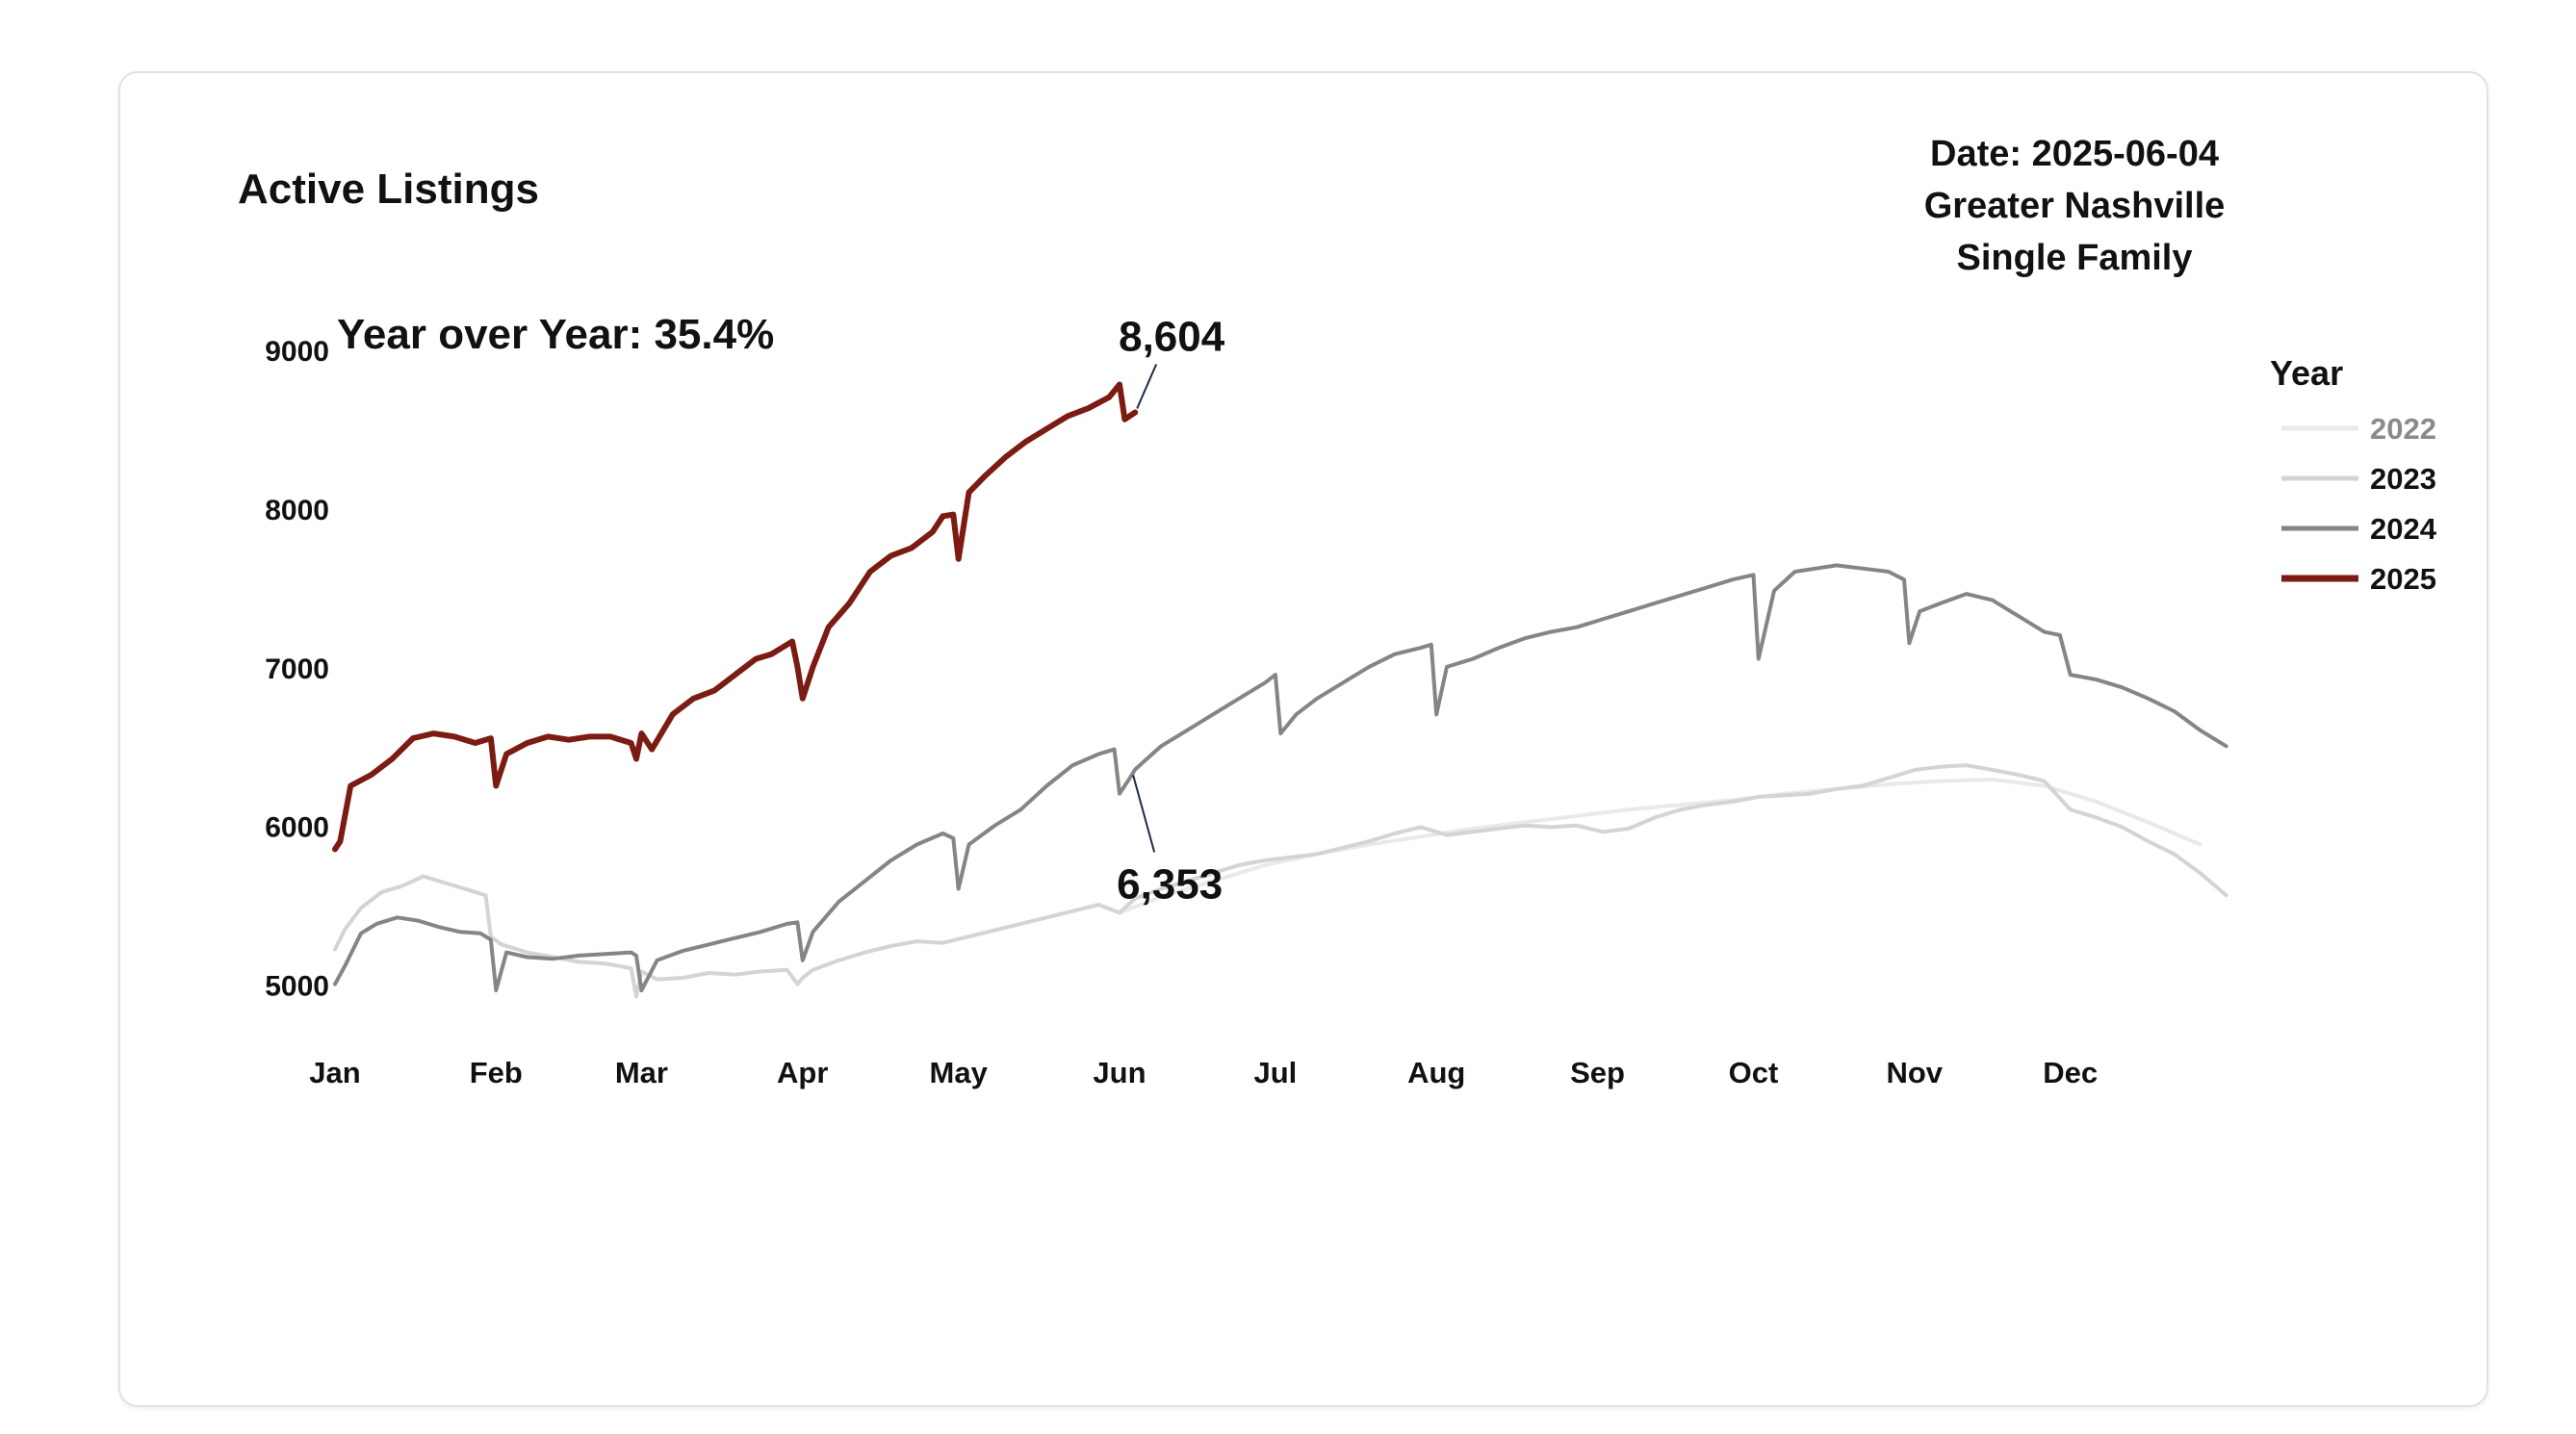  Describe the element at coordinates (803, 1072) in the screenshot. I see `x-tick-label: Apr` at that location.